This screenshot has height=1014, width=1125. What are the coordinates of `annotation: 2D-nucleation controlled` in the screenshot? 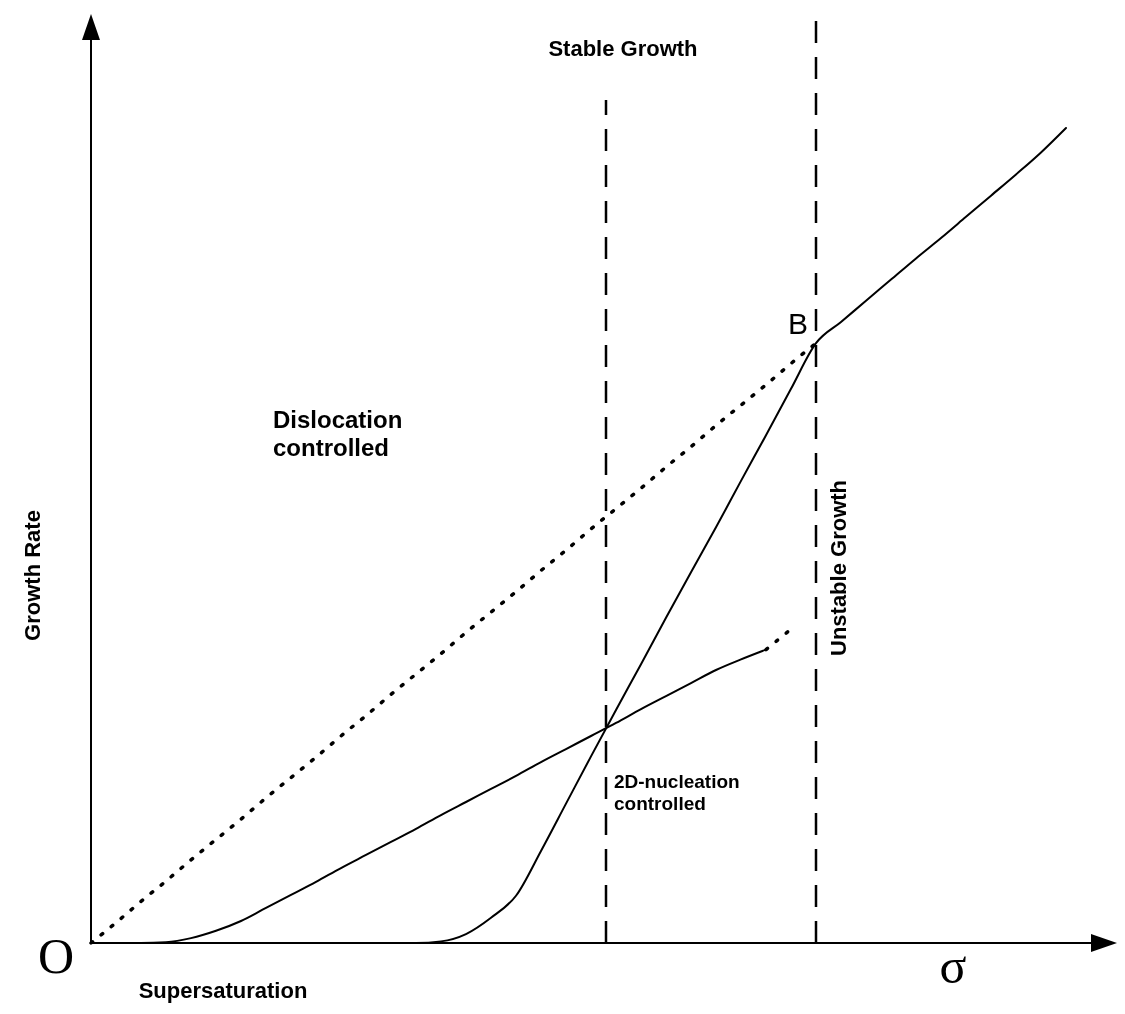 It's located at (677, 792).